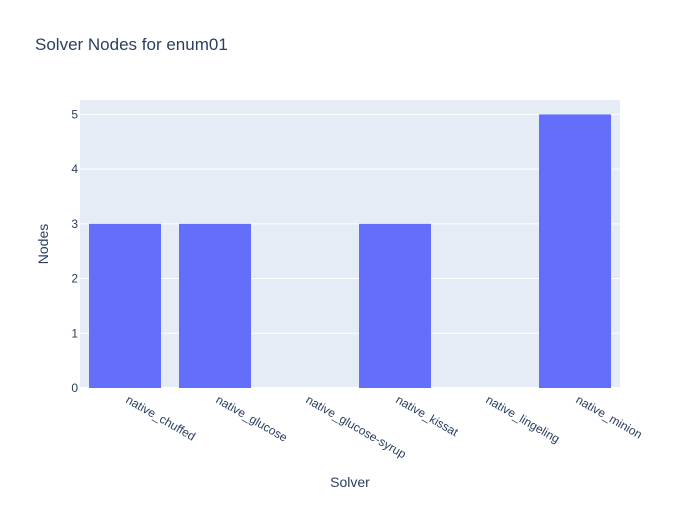 This screenshot has height=505, width=700. What do you see at coordinates (356, 426) in the screenshot?
I see `x-tick-label: native_glucose-syrup` at bounding box center [356, 426].